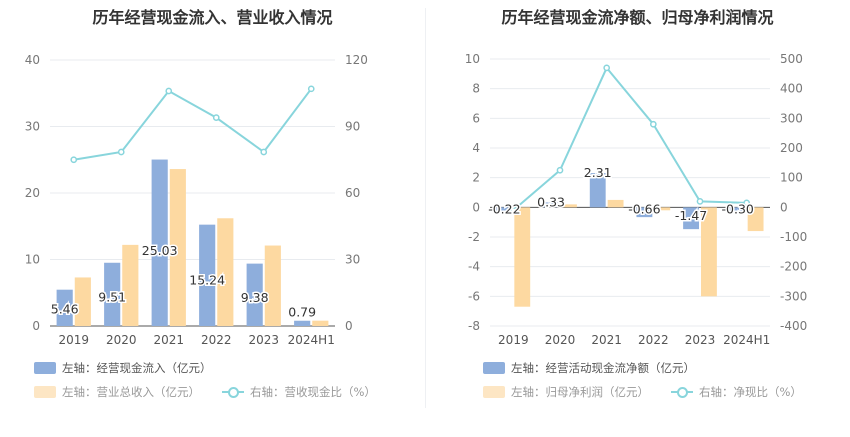  I want to click on y-left-tick-label: 10, so click(32, 260).